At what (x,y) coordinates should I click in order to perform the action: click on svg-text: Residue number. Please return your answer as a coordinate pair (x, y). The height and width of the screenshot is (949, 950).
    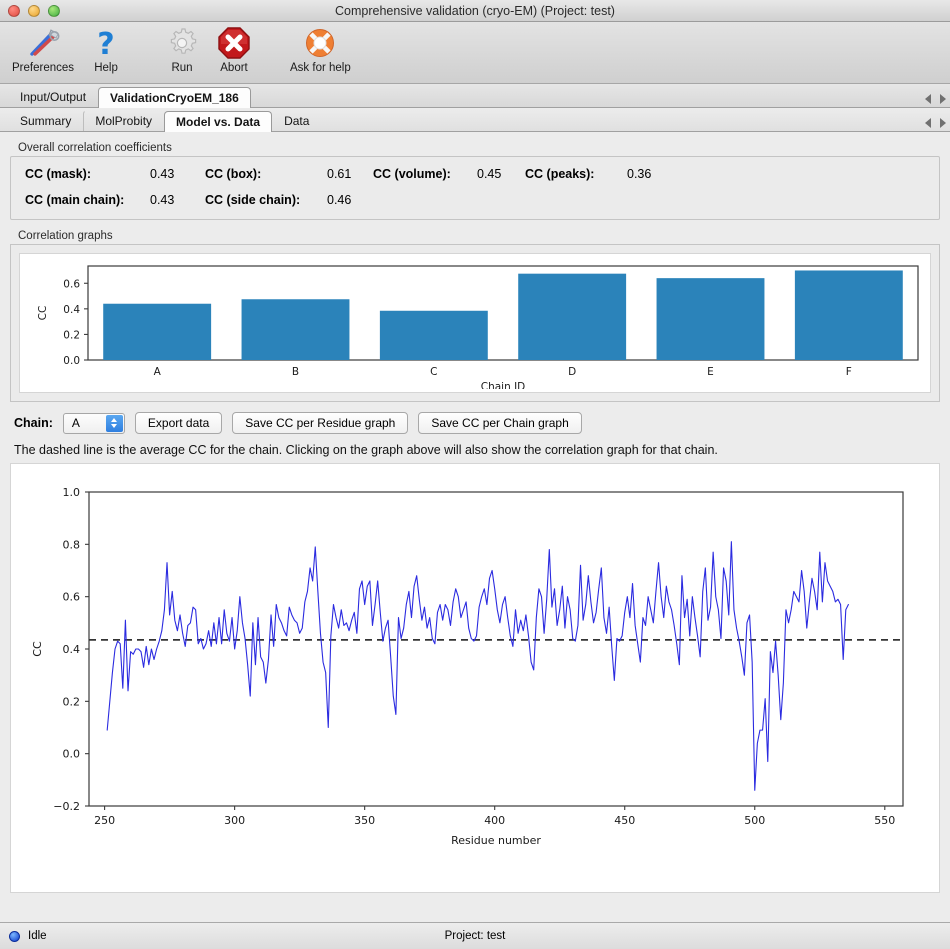
    Looking at the image, I should click on (496, 840).